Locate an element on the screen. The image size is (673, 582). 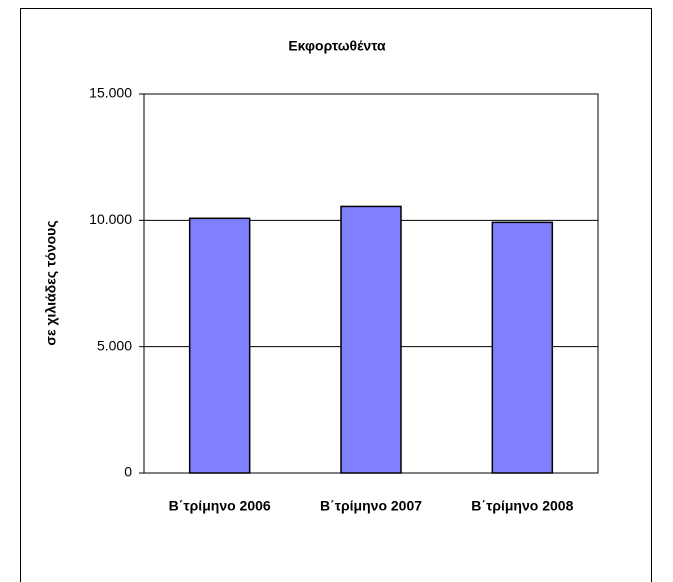
y-axis-label: σε χιλιάδες τόνους is located at coordinates (51, 282).